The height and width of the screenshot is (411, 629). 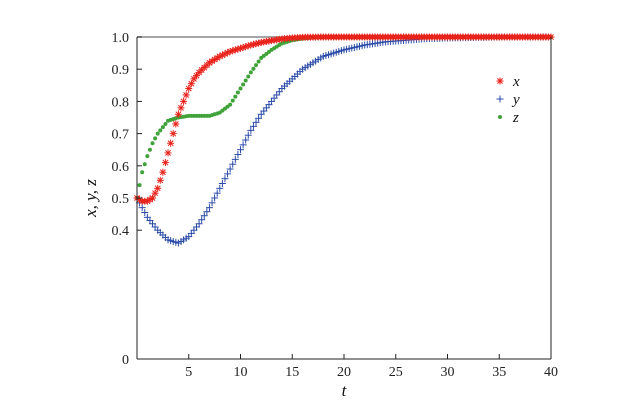 What do you see at coordinates (508, 118) in the screenshot?
I see `legend-item-z: z` at bounding box center [508, 118].